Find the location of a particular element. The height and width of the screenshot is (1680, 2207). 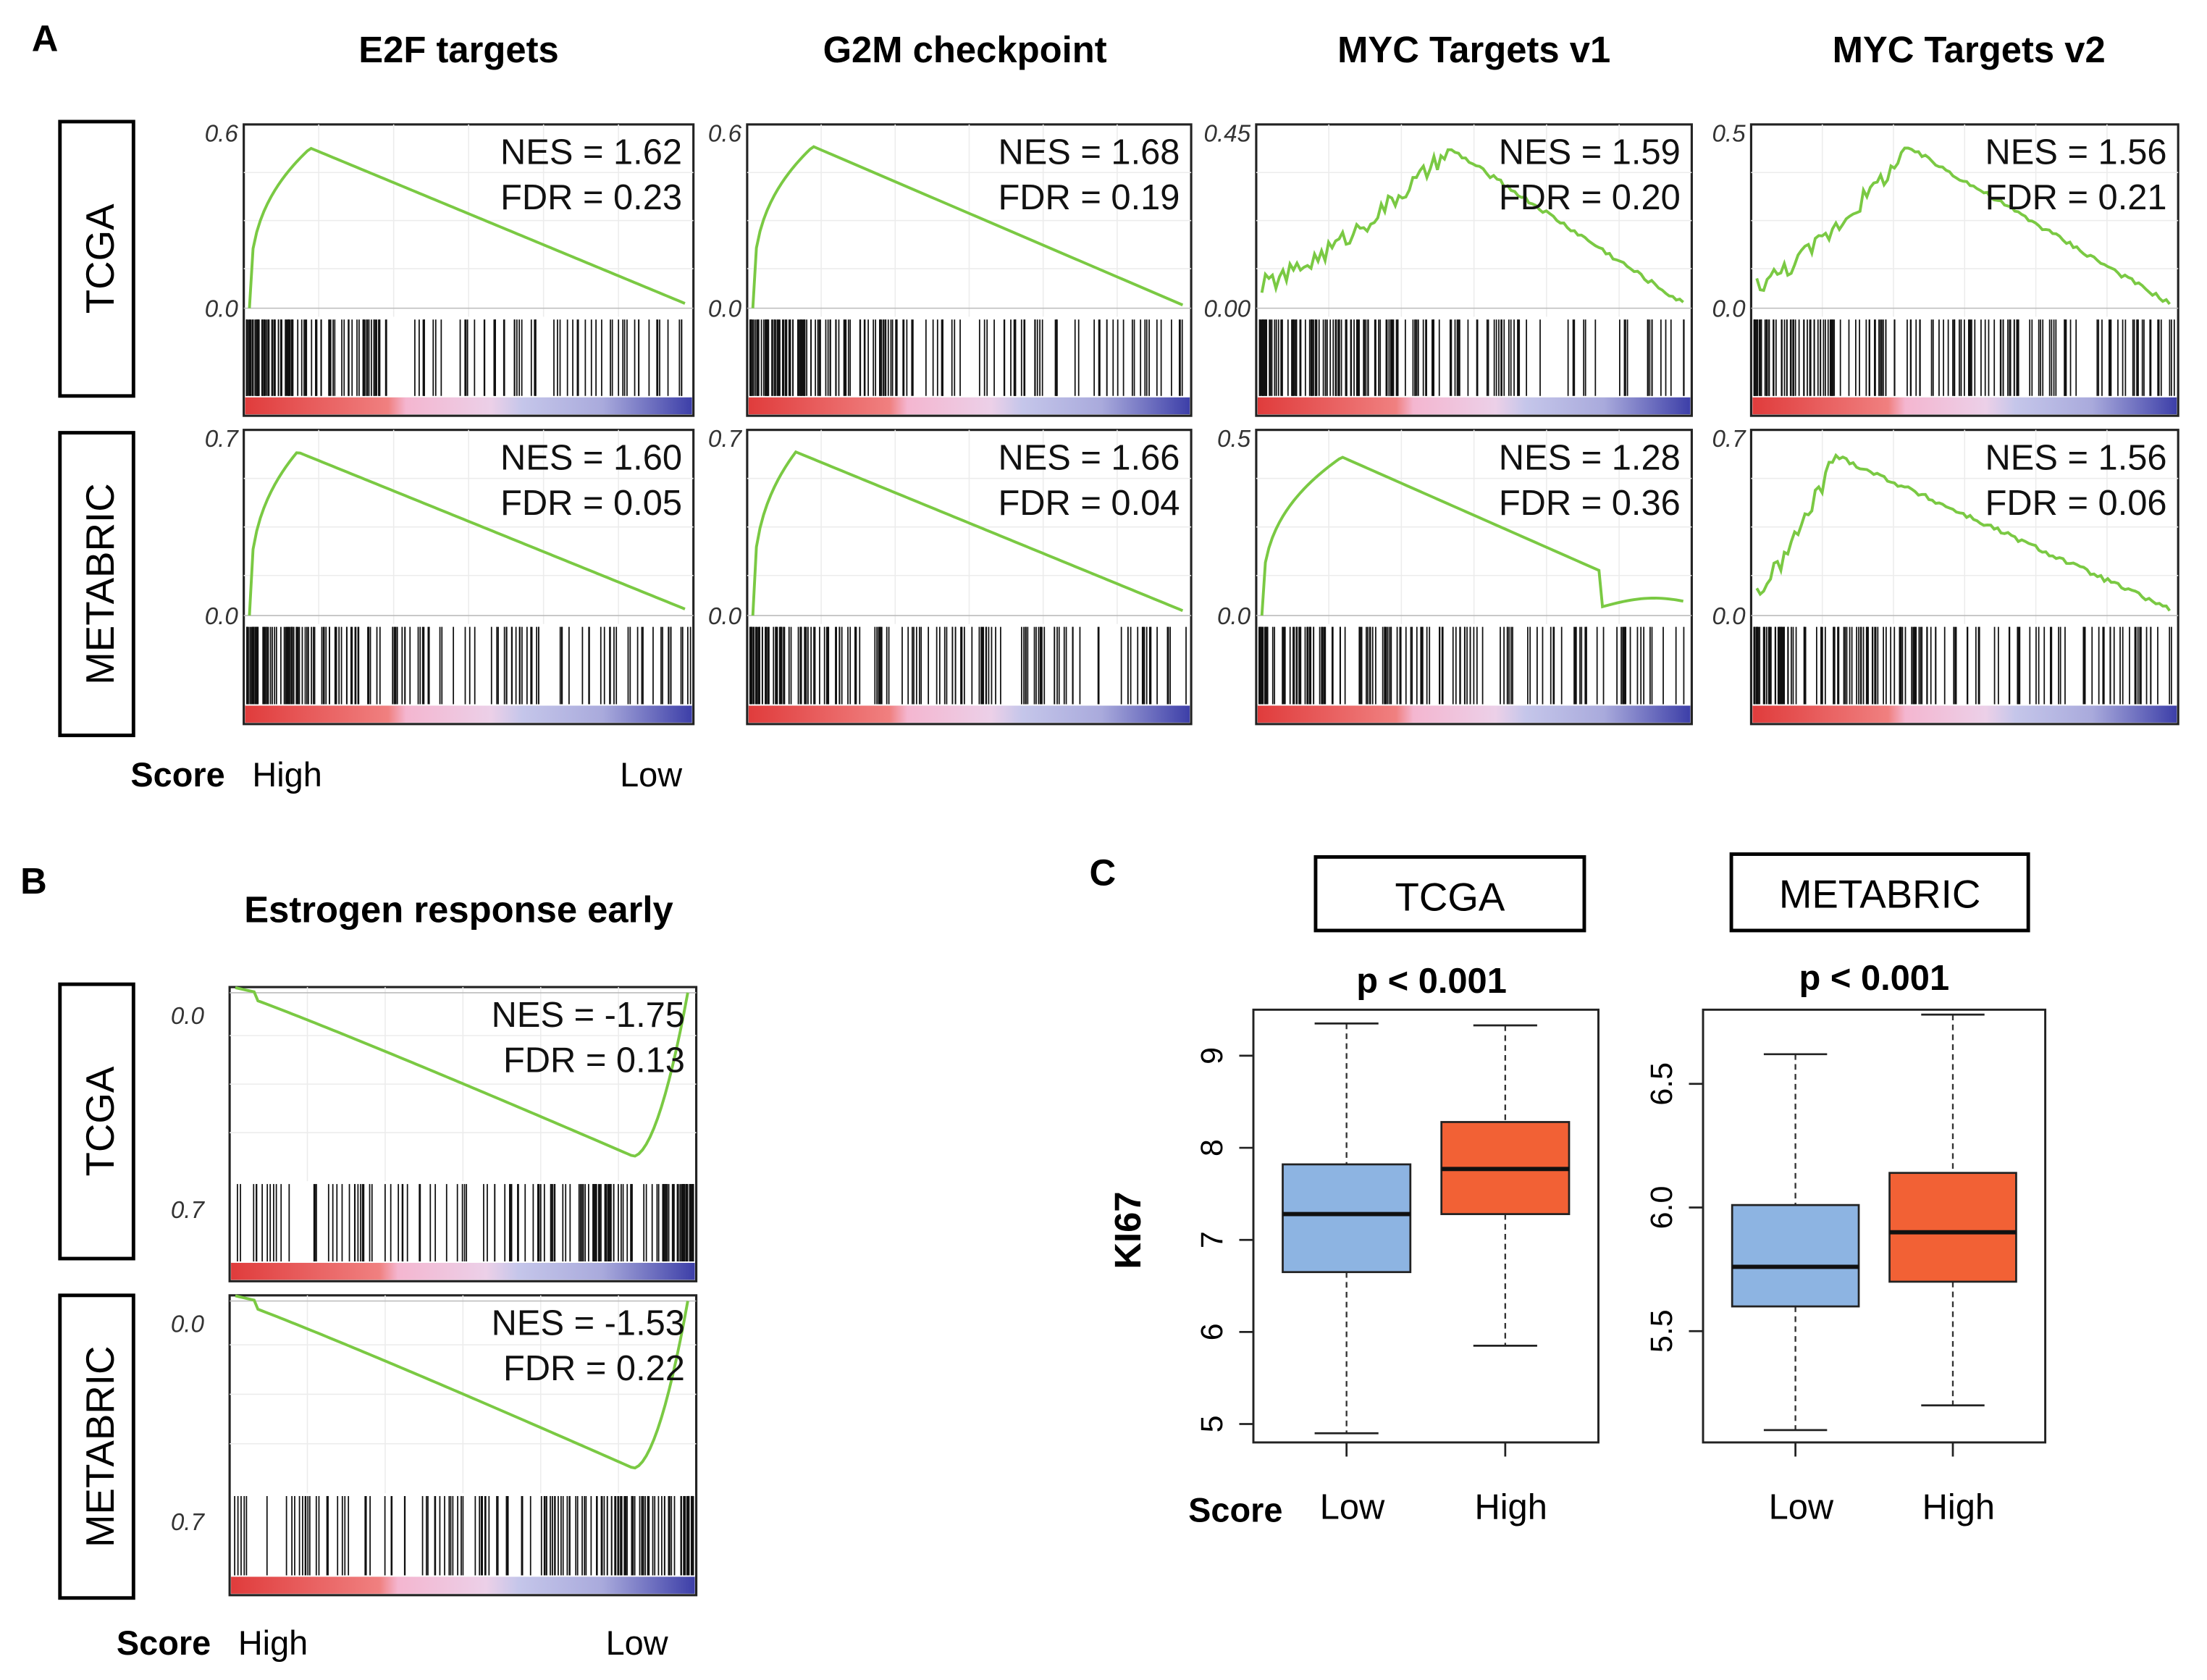

box-title-metabric: METABRIC is located at coordinates (1880, 894).